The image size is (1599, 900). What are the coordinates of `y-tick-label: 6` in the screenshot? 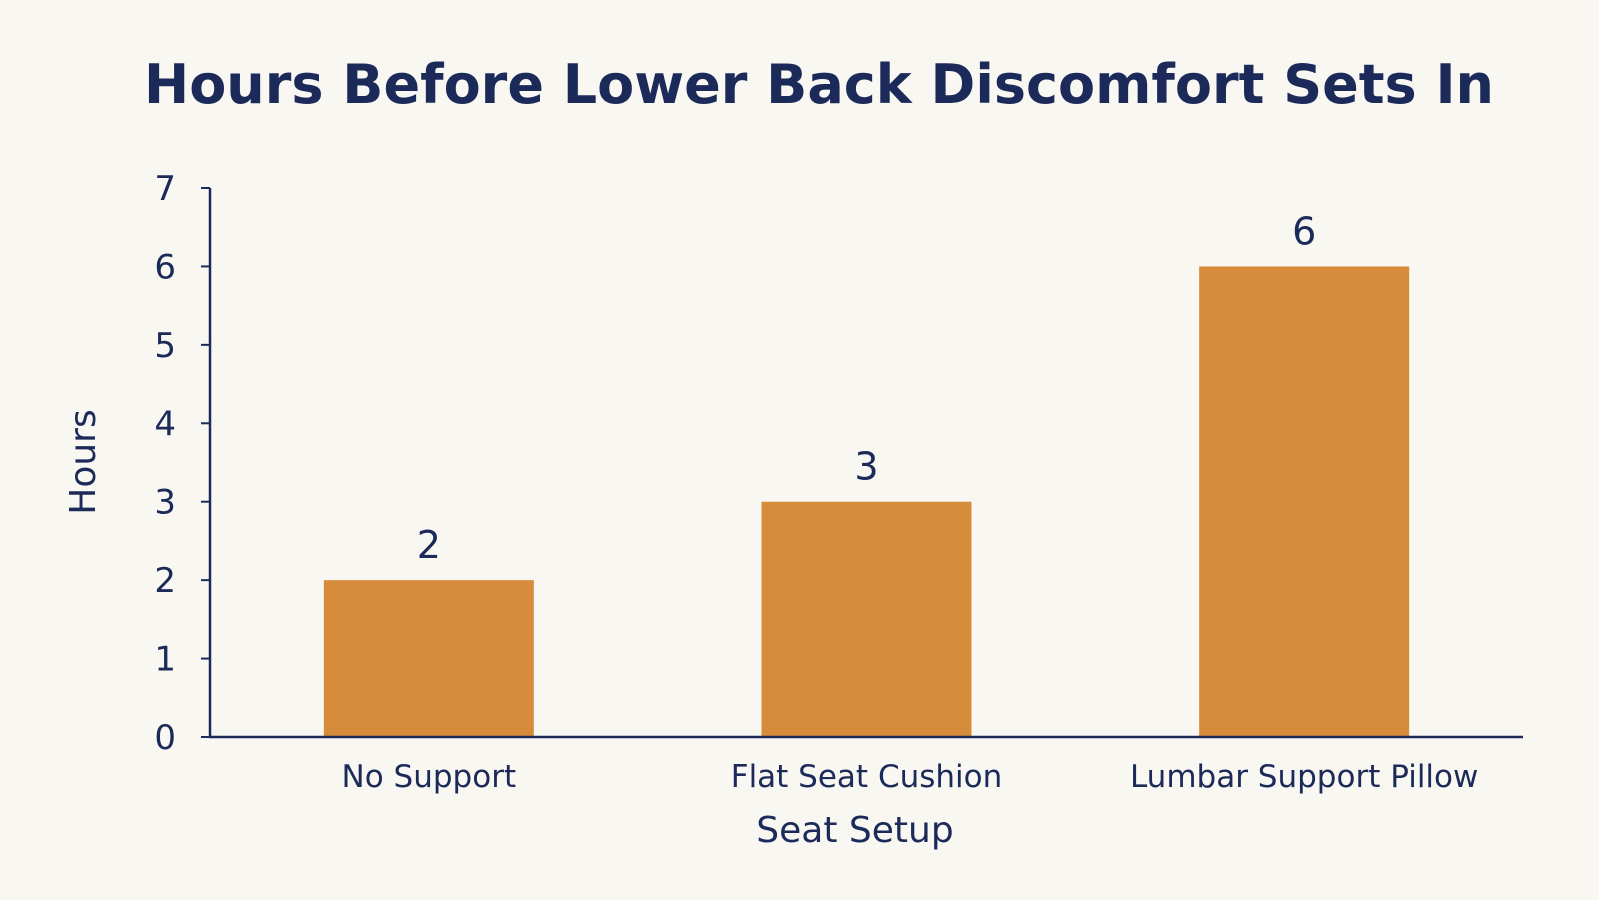 It's located at (165, 267).